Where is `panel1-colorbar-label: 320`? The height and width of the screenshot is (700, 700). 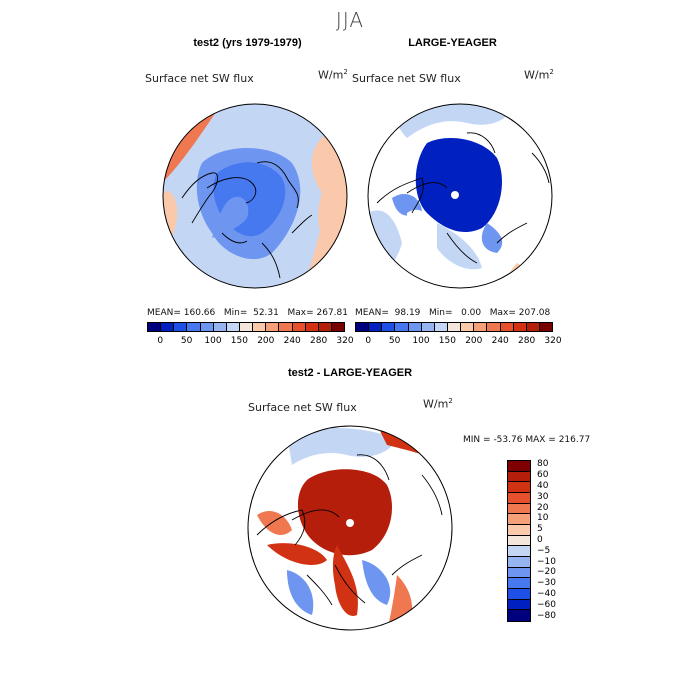 panel1-colorbar-label: 320 is located at coordinates (345, 341).